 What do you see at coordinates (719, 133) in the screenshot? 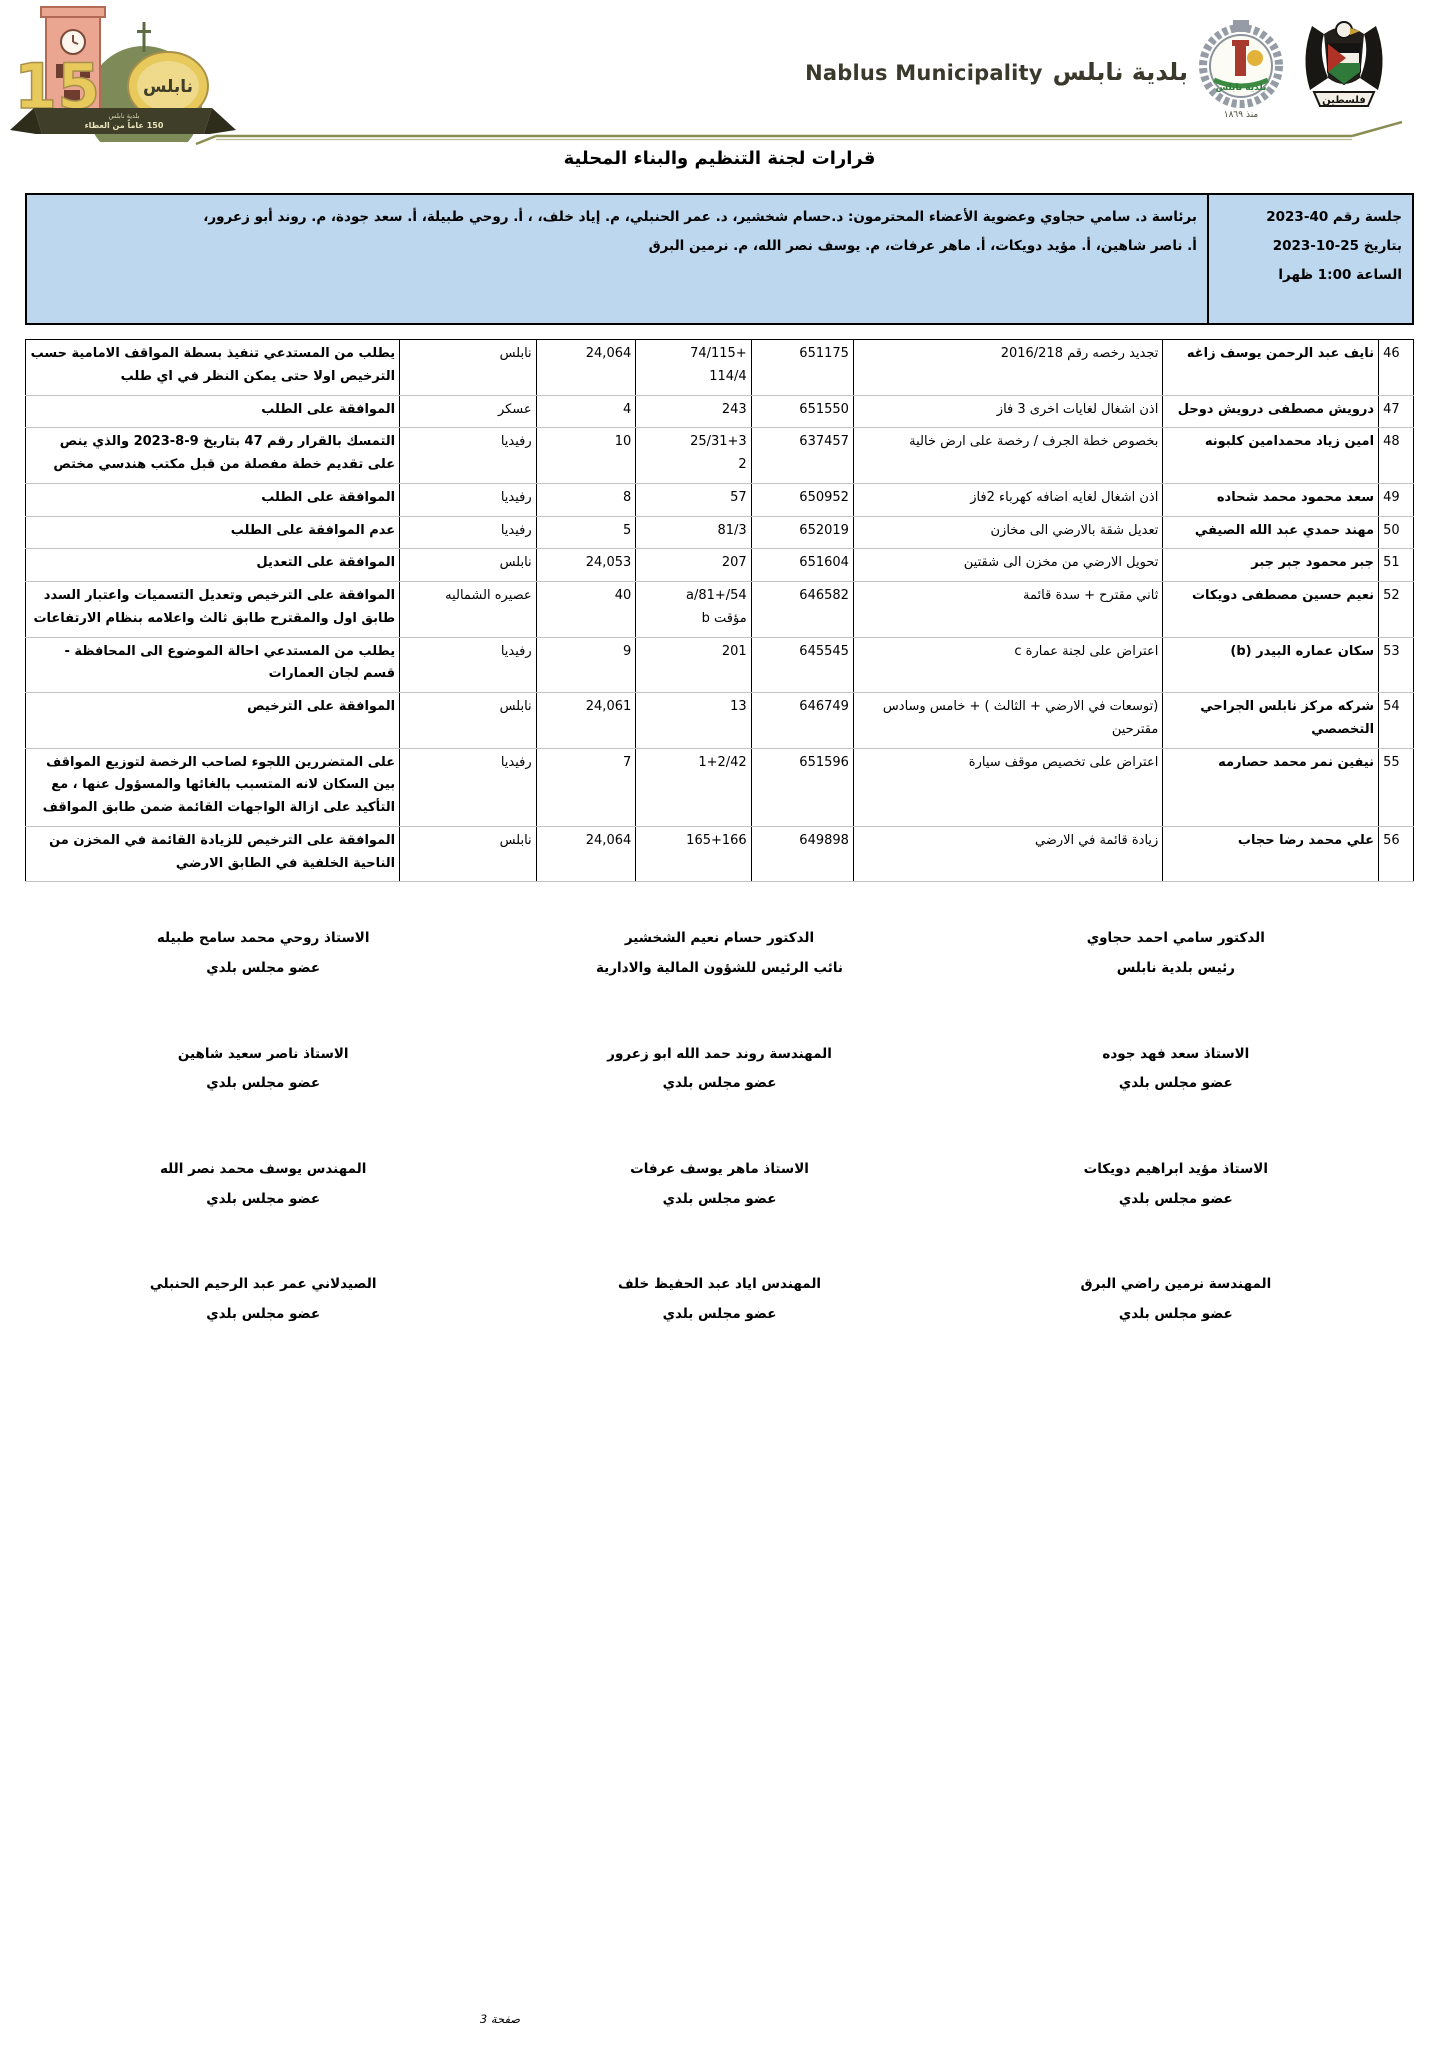
I see `header-rule` at bounding box center [719, 133].